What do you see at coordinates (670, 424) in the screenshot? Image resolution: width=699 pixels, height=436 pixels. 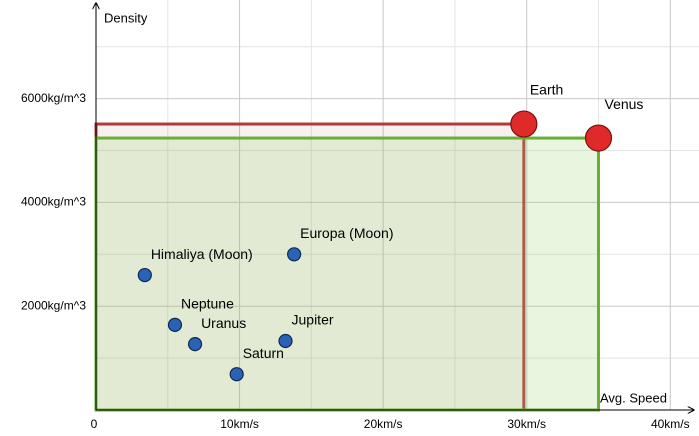 I see `x-tick-label: 40km/s` at bounding box center [670, 424].